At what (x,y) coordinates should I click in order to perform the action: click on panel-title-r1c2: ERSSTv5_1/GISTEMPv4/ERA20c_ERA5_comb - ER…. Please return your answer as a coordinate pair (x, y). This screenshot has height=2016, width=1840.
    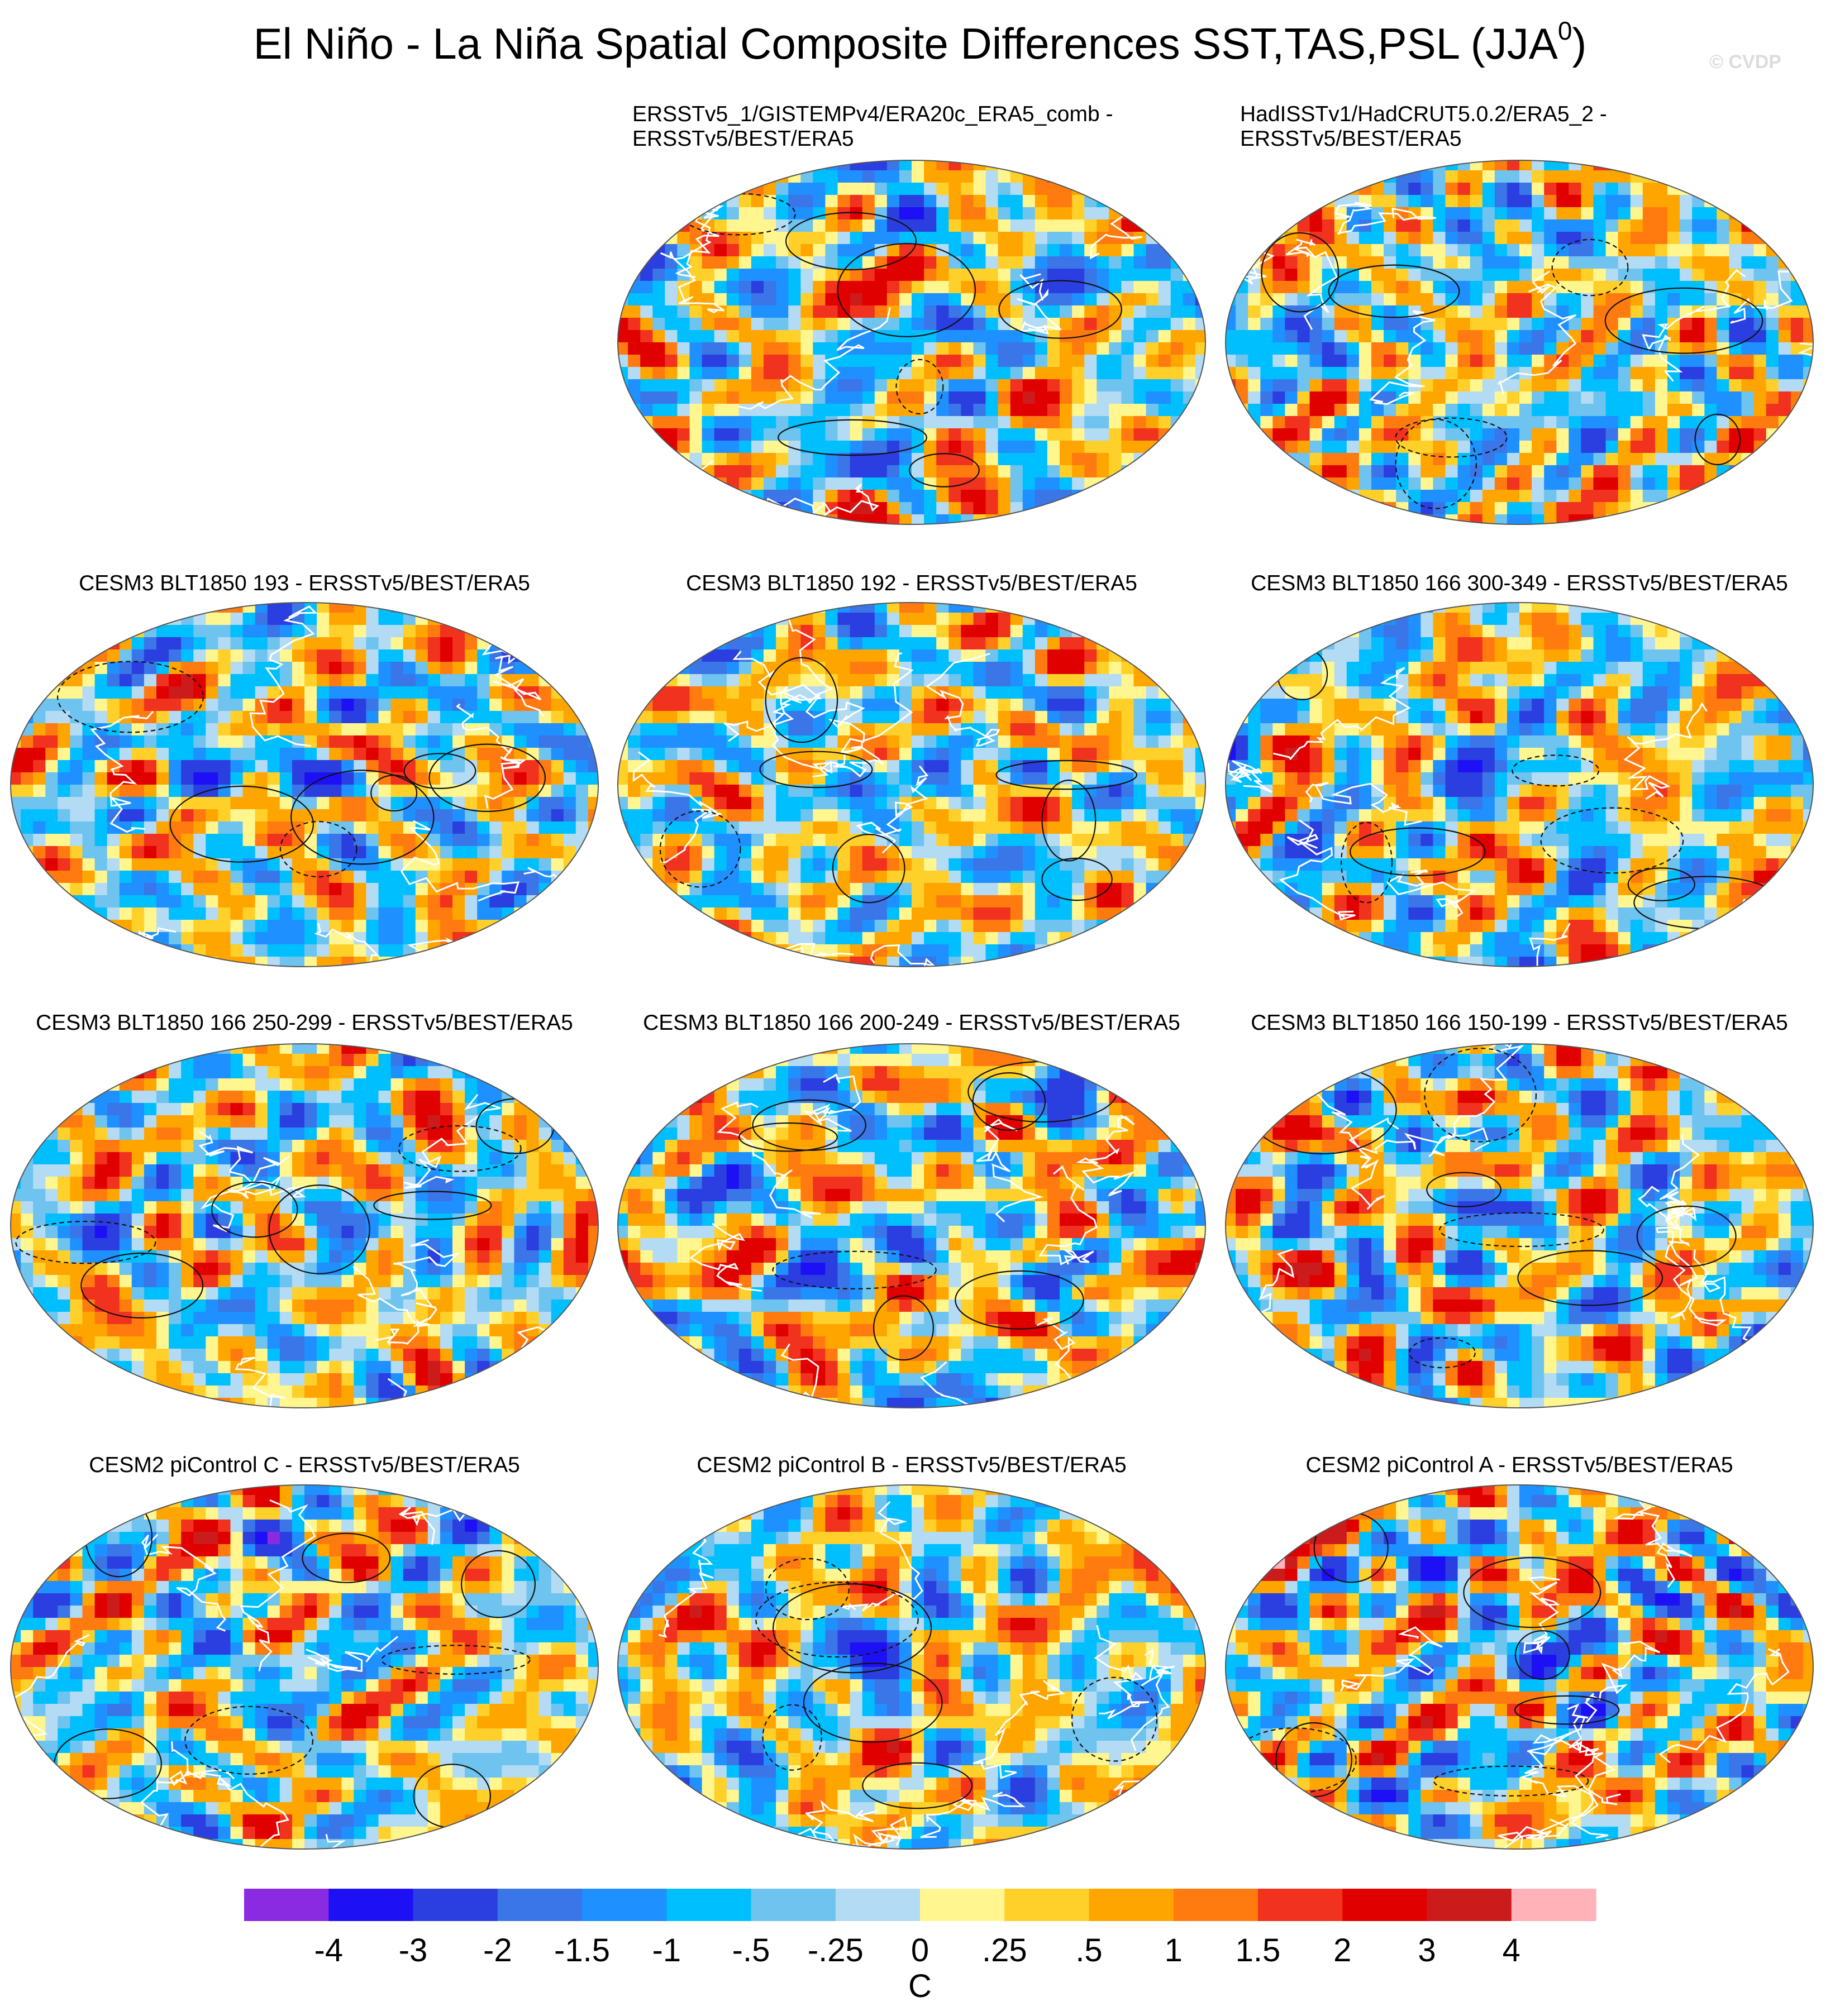
    Looking at the image, I should click on (873, 127).